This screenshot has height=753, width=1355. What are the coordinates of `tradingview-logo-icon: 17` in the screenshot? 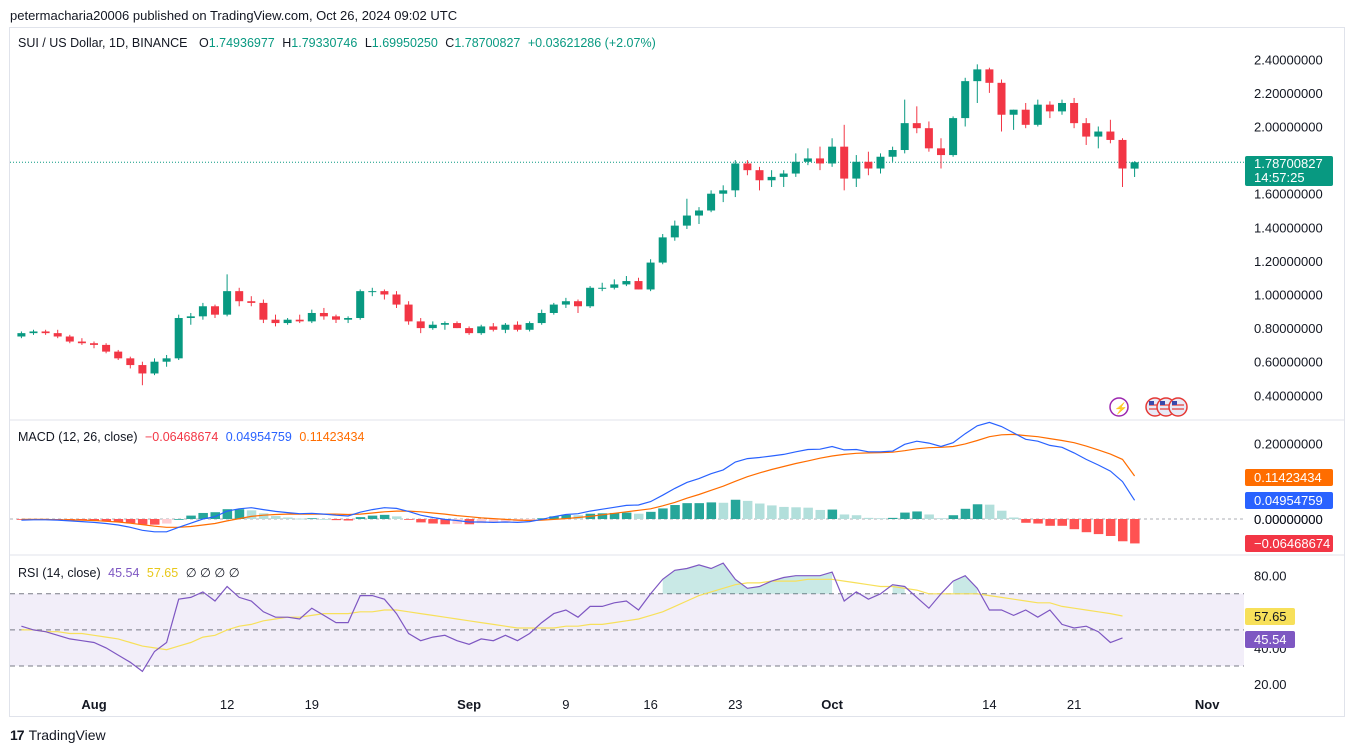 It's located at (17, 735).